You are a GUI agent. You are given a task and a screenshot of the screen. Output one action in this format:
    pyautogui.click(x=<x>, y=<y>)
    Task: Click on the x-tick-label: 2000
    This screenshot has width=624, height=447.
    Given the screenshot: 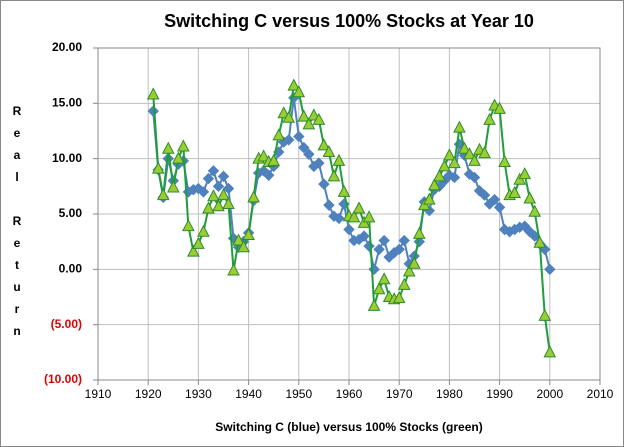 What is the action you would take?
    pyautogui.click(x=549, y=394)
    